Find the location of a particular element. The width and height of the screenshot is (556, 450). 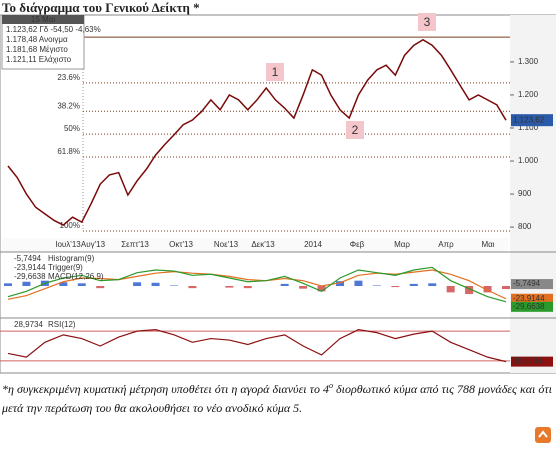

axis-band is located at coordinates (533, 194).